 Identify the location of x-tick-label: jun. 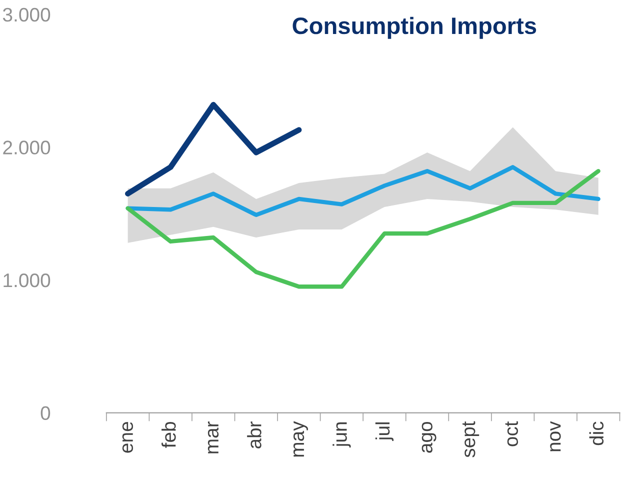
(341, 435).